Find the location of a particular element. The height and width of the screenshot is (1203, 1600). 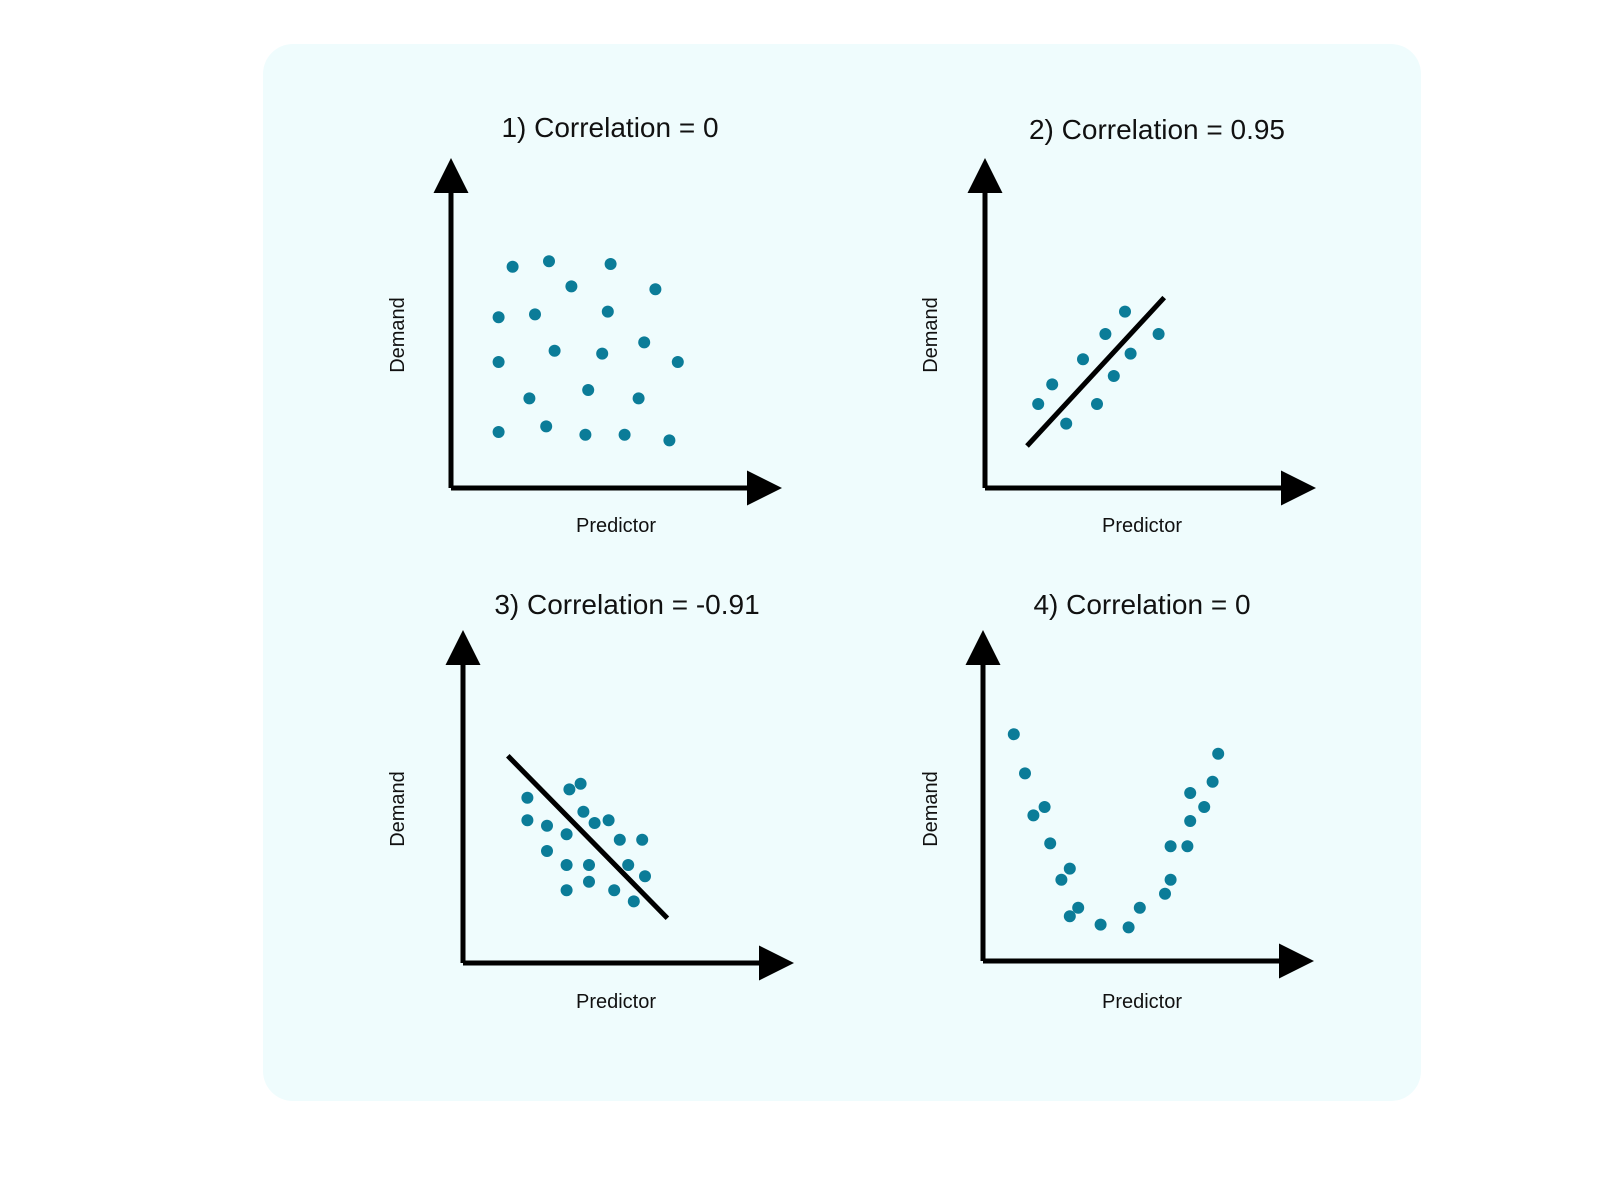

chart-3: 3) Correlation = -0.91 Predictor Demand is located at coordinates (590, 801).